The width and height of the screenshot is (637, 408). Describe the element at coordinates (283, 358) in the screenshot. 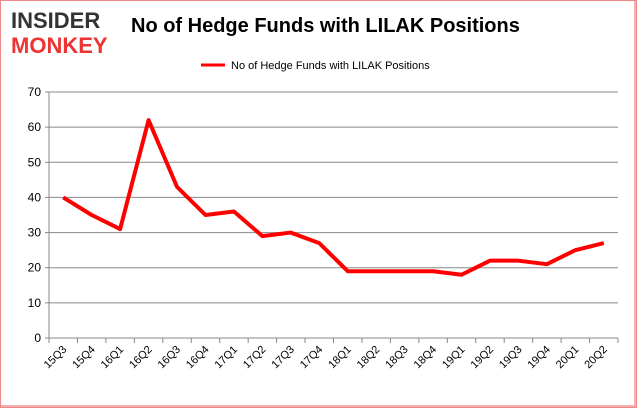

I see `x-tick-label: 17Q3` at that location.